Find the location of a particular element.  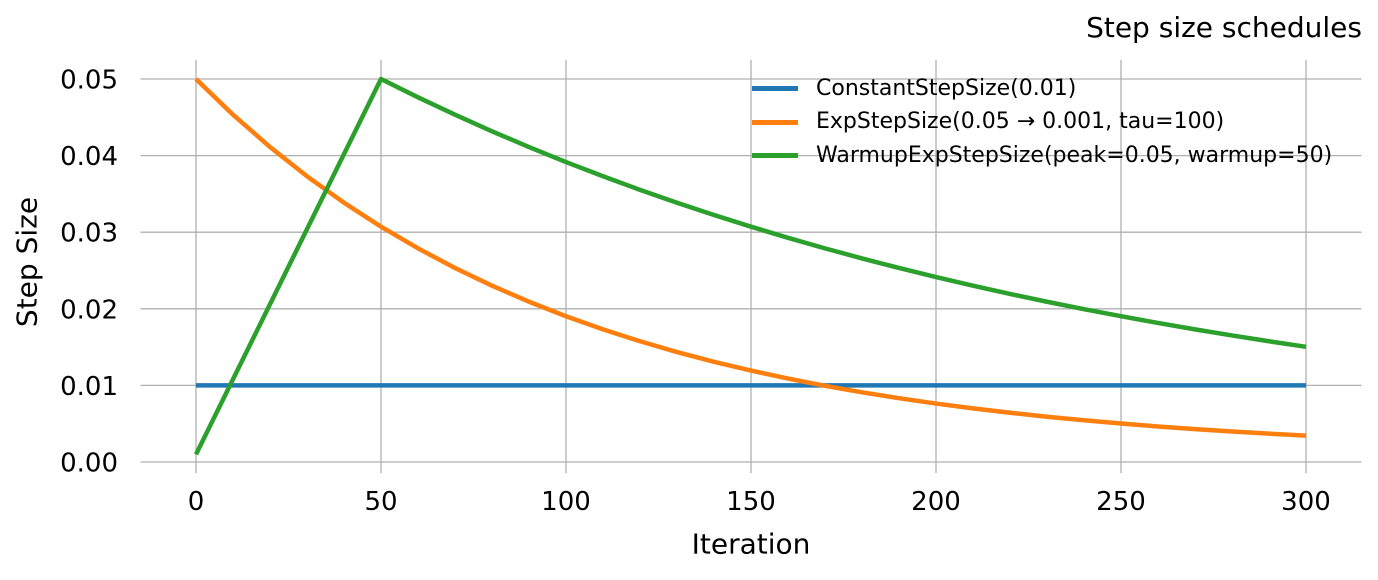

y-tick-label: 0.01 is located at coordinates (89, 387).